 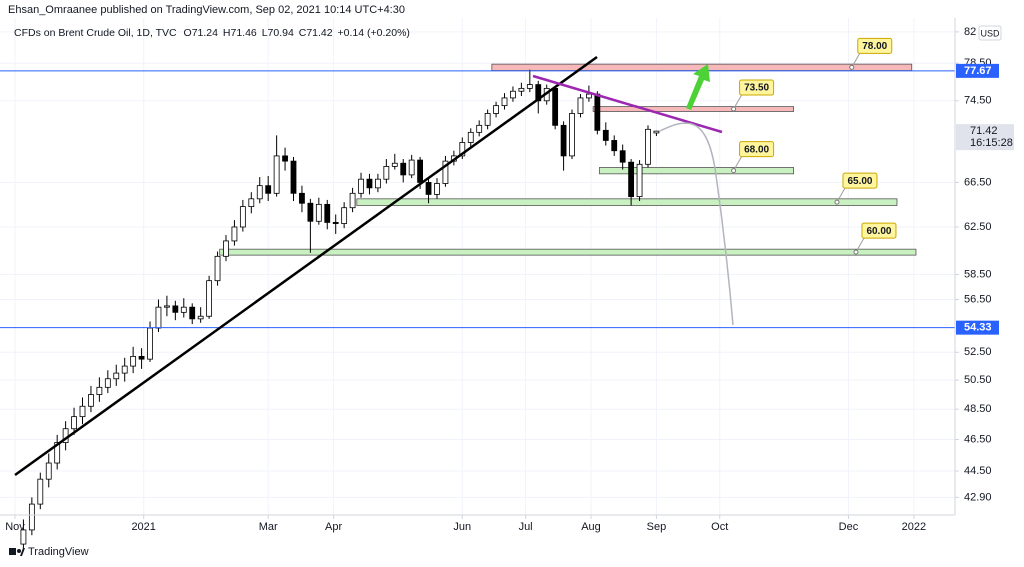 What do you see at coordinates (849, 527) in the screenshot?
I see `x-tick-label: Dec` at bounding box center [849, 527].